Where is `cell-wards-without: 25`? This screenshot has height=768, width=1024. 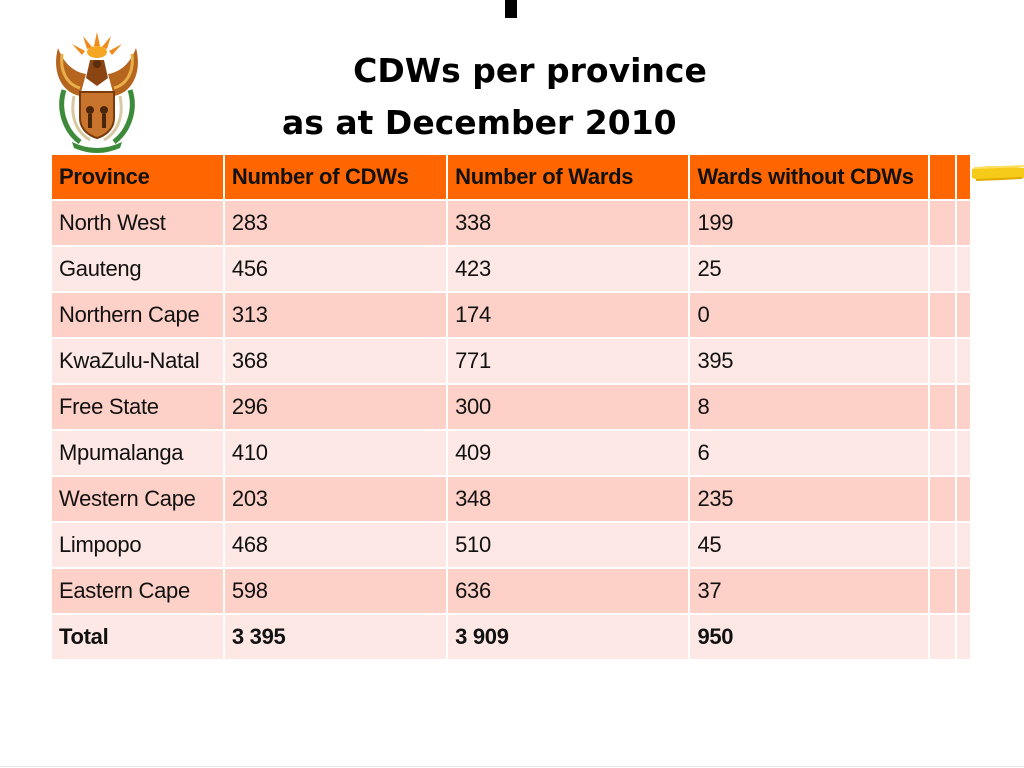
cell-wards-without: 25 is located at coordinates (809, 269).